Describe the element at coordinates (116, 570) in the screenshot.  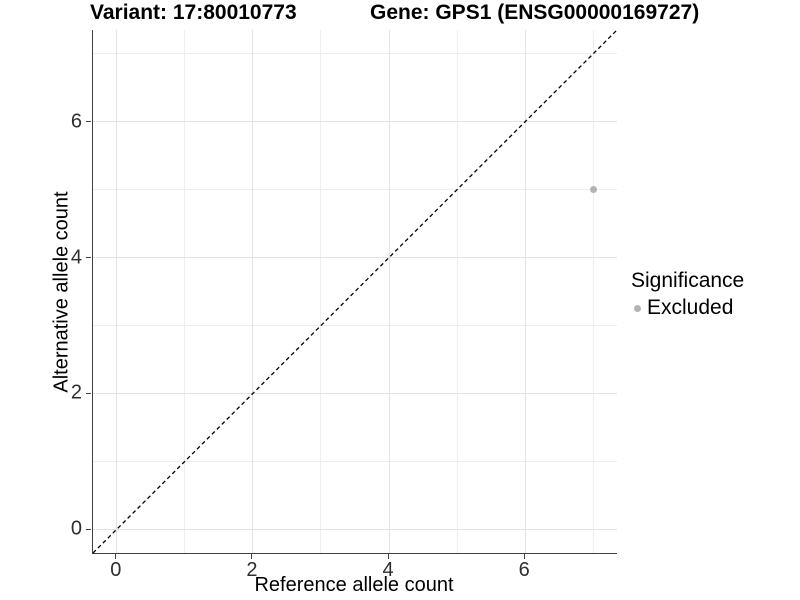
I see `x-tick-label: 0` at that location.